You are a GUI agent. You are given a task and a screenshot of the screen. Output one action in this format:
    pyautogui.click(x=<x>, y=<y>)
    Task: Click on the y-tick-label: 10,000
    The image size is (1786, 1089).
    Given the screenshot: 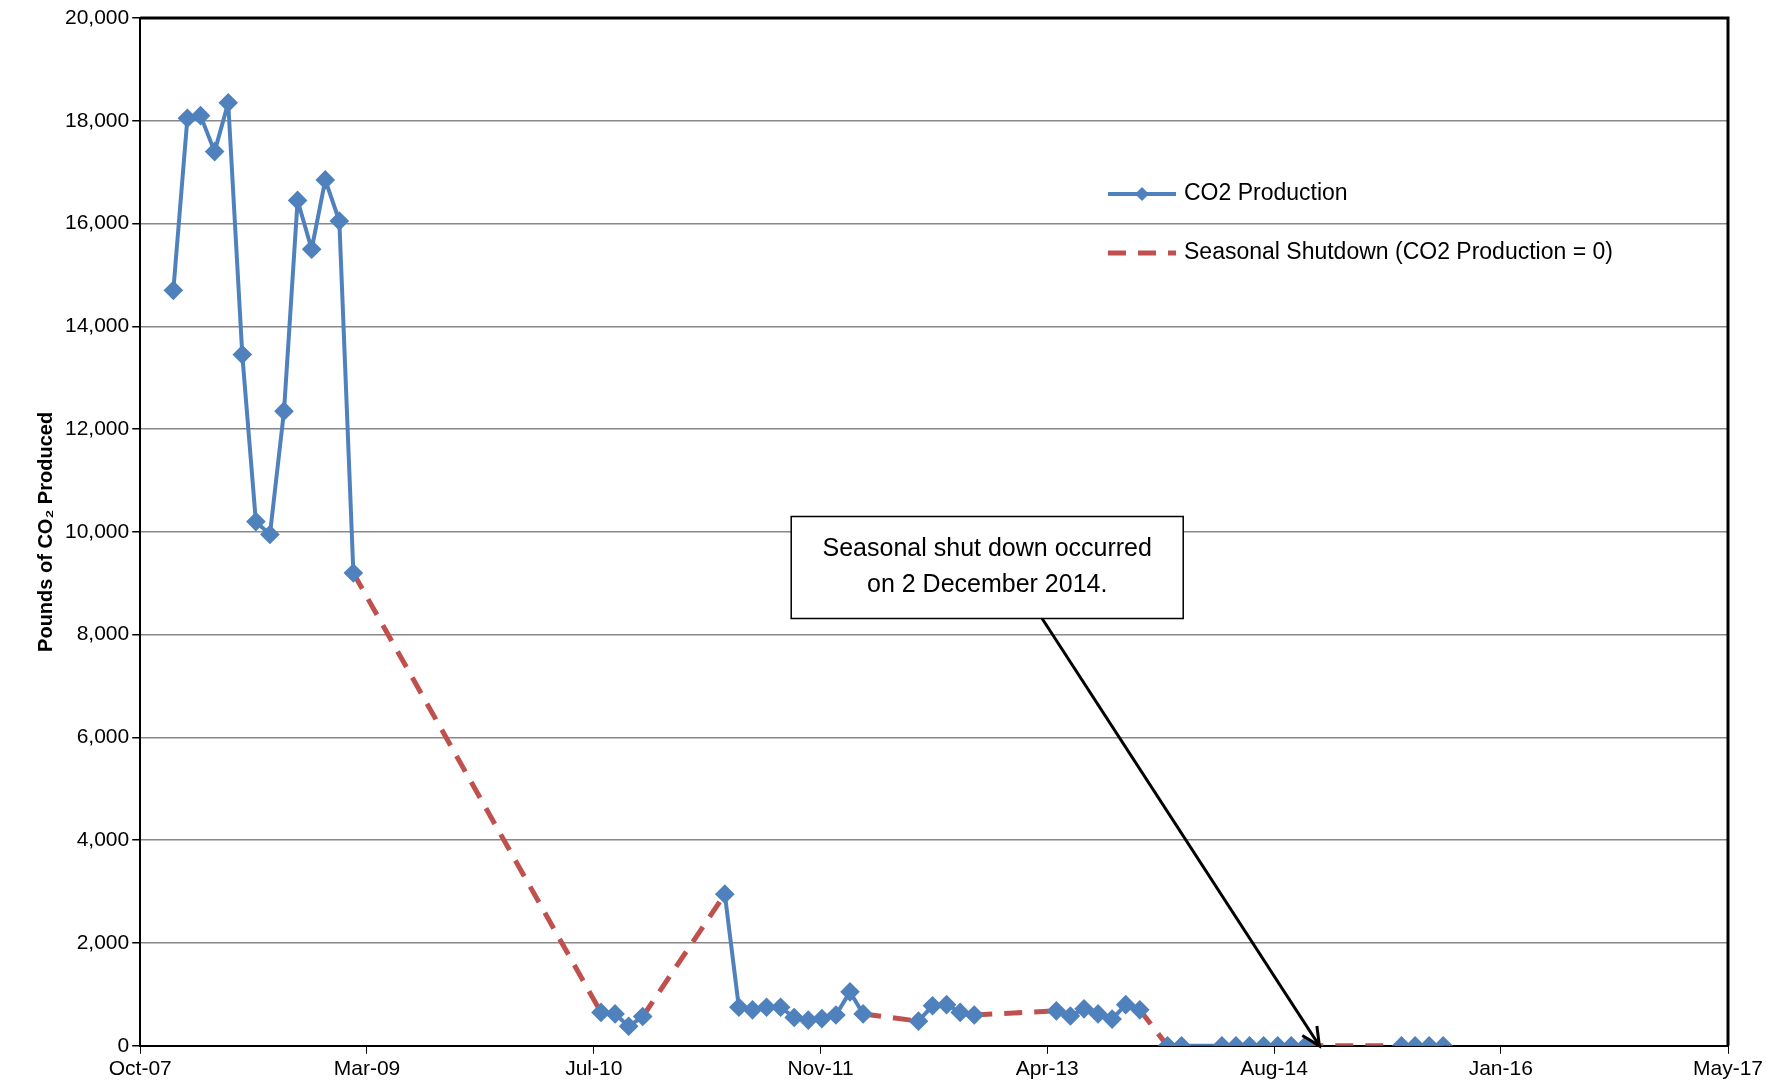 What is the action you would take?
    pyautogui.click(x=97, y=530)
    